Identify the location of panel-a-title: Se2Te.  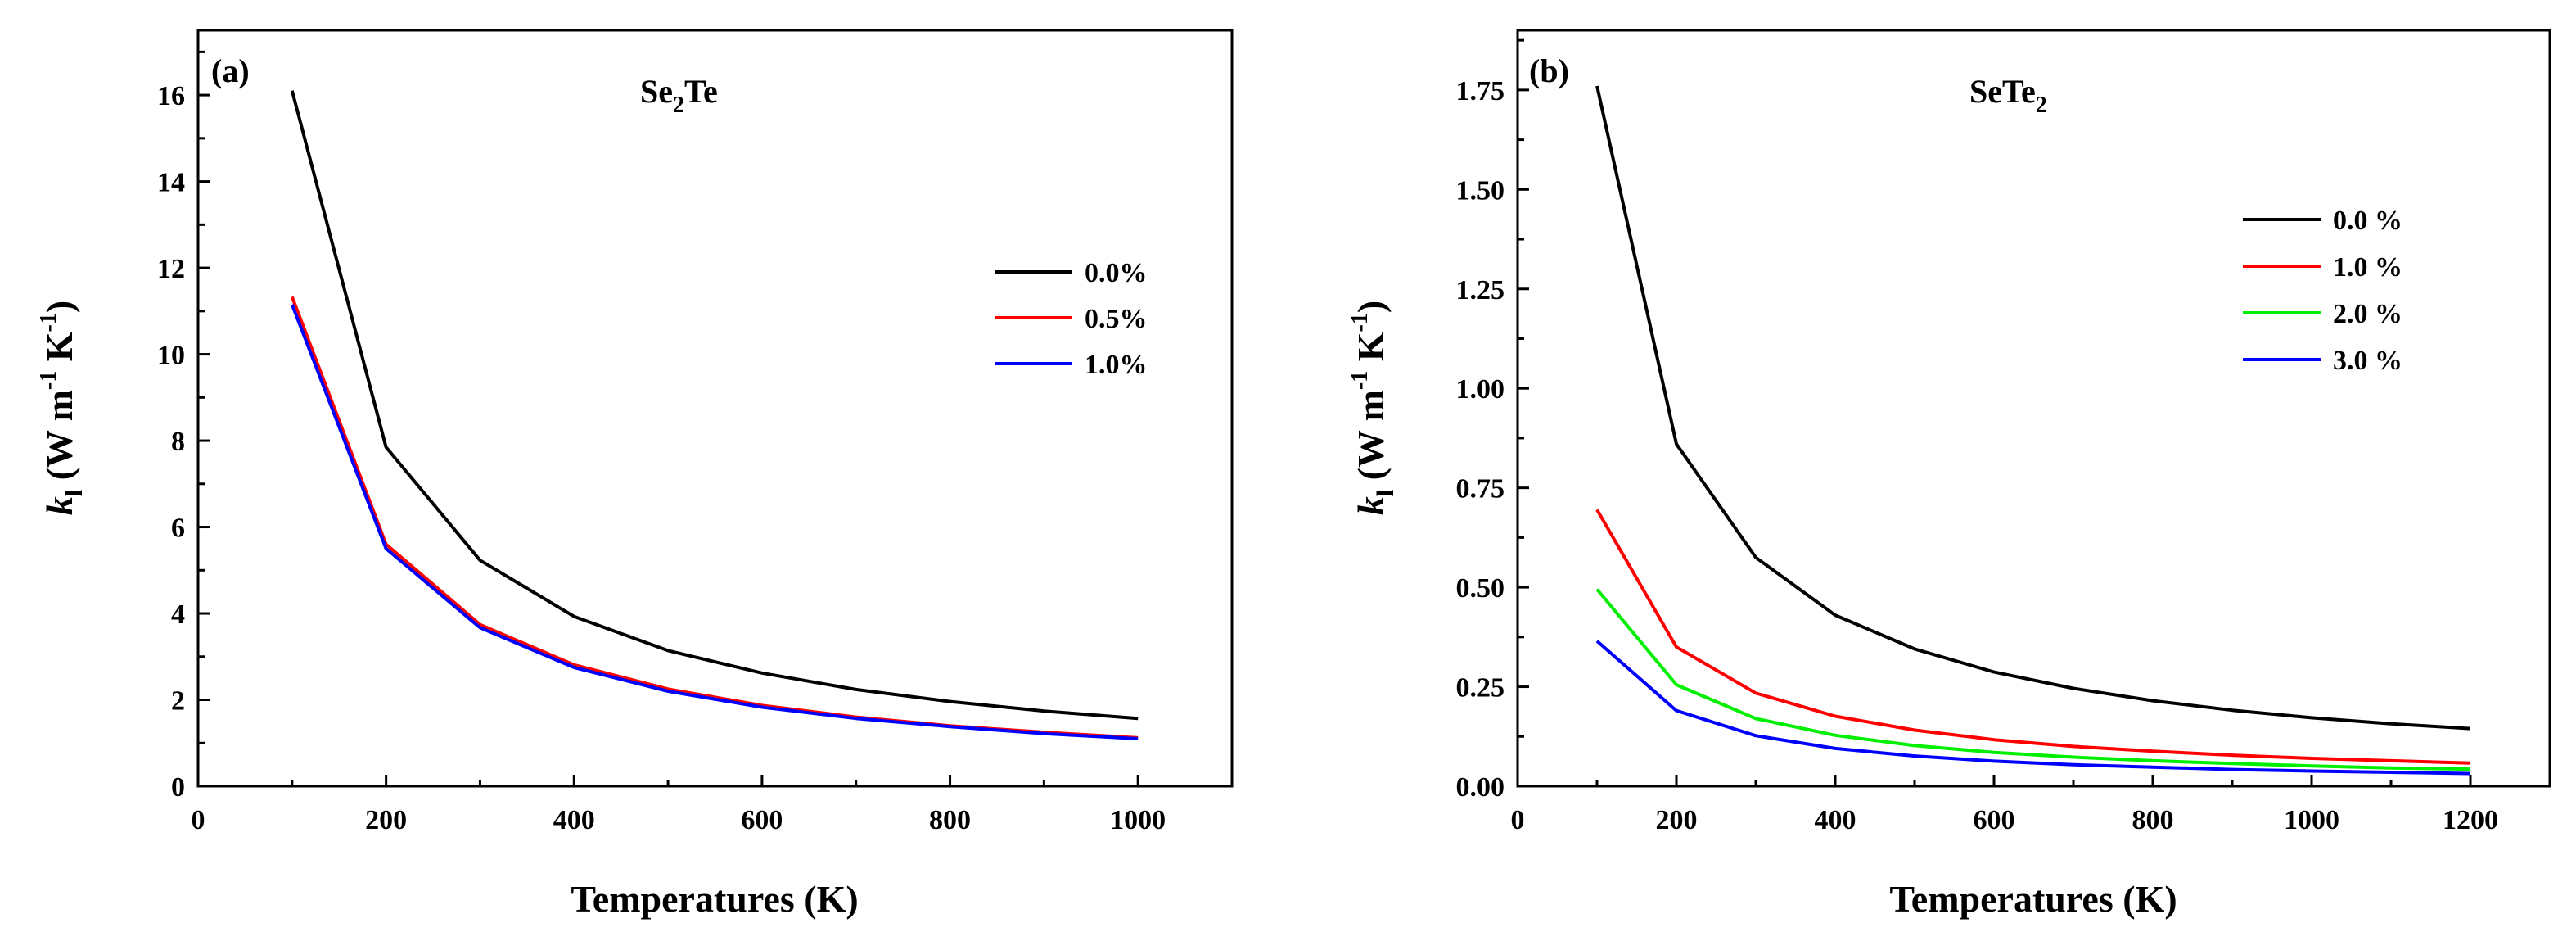
(679, 95).